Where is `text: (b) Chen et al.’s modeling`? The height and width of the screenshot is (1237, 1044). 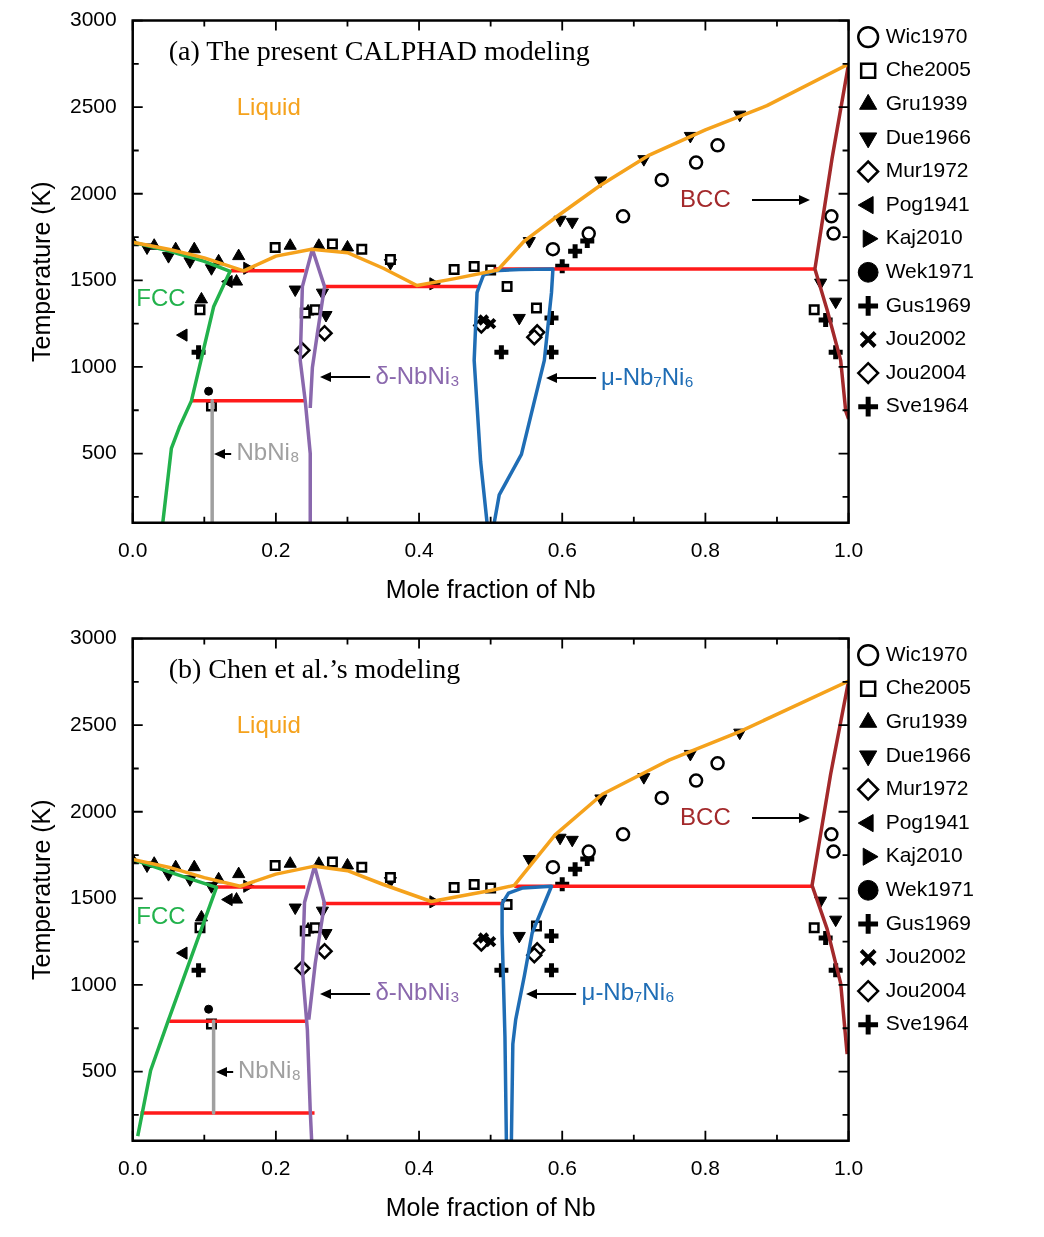
text: (b) Chen et al.’s modeling is located at coordinates (314, 668).